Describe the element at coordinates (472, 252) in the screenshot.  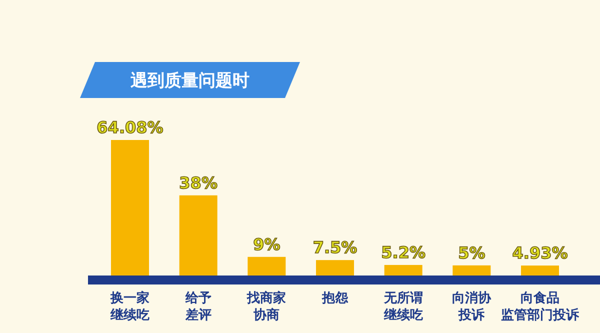
I see `data-label: 5%` at that location.